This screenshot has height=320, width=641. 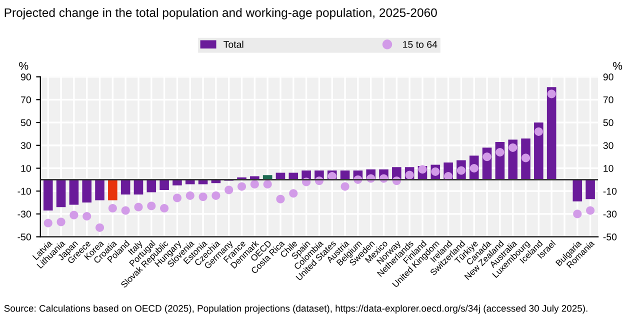 I want to click on y2-tick-label: 30, so click(x=608, y=145).